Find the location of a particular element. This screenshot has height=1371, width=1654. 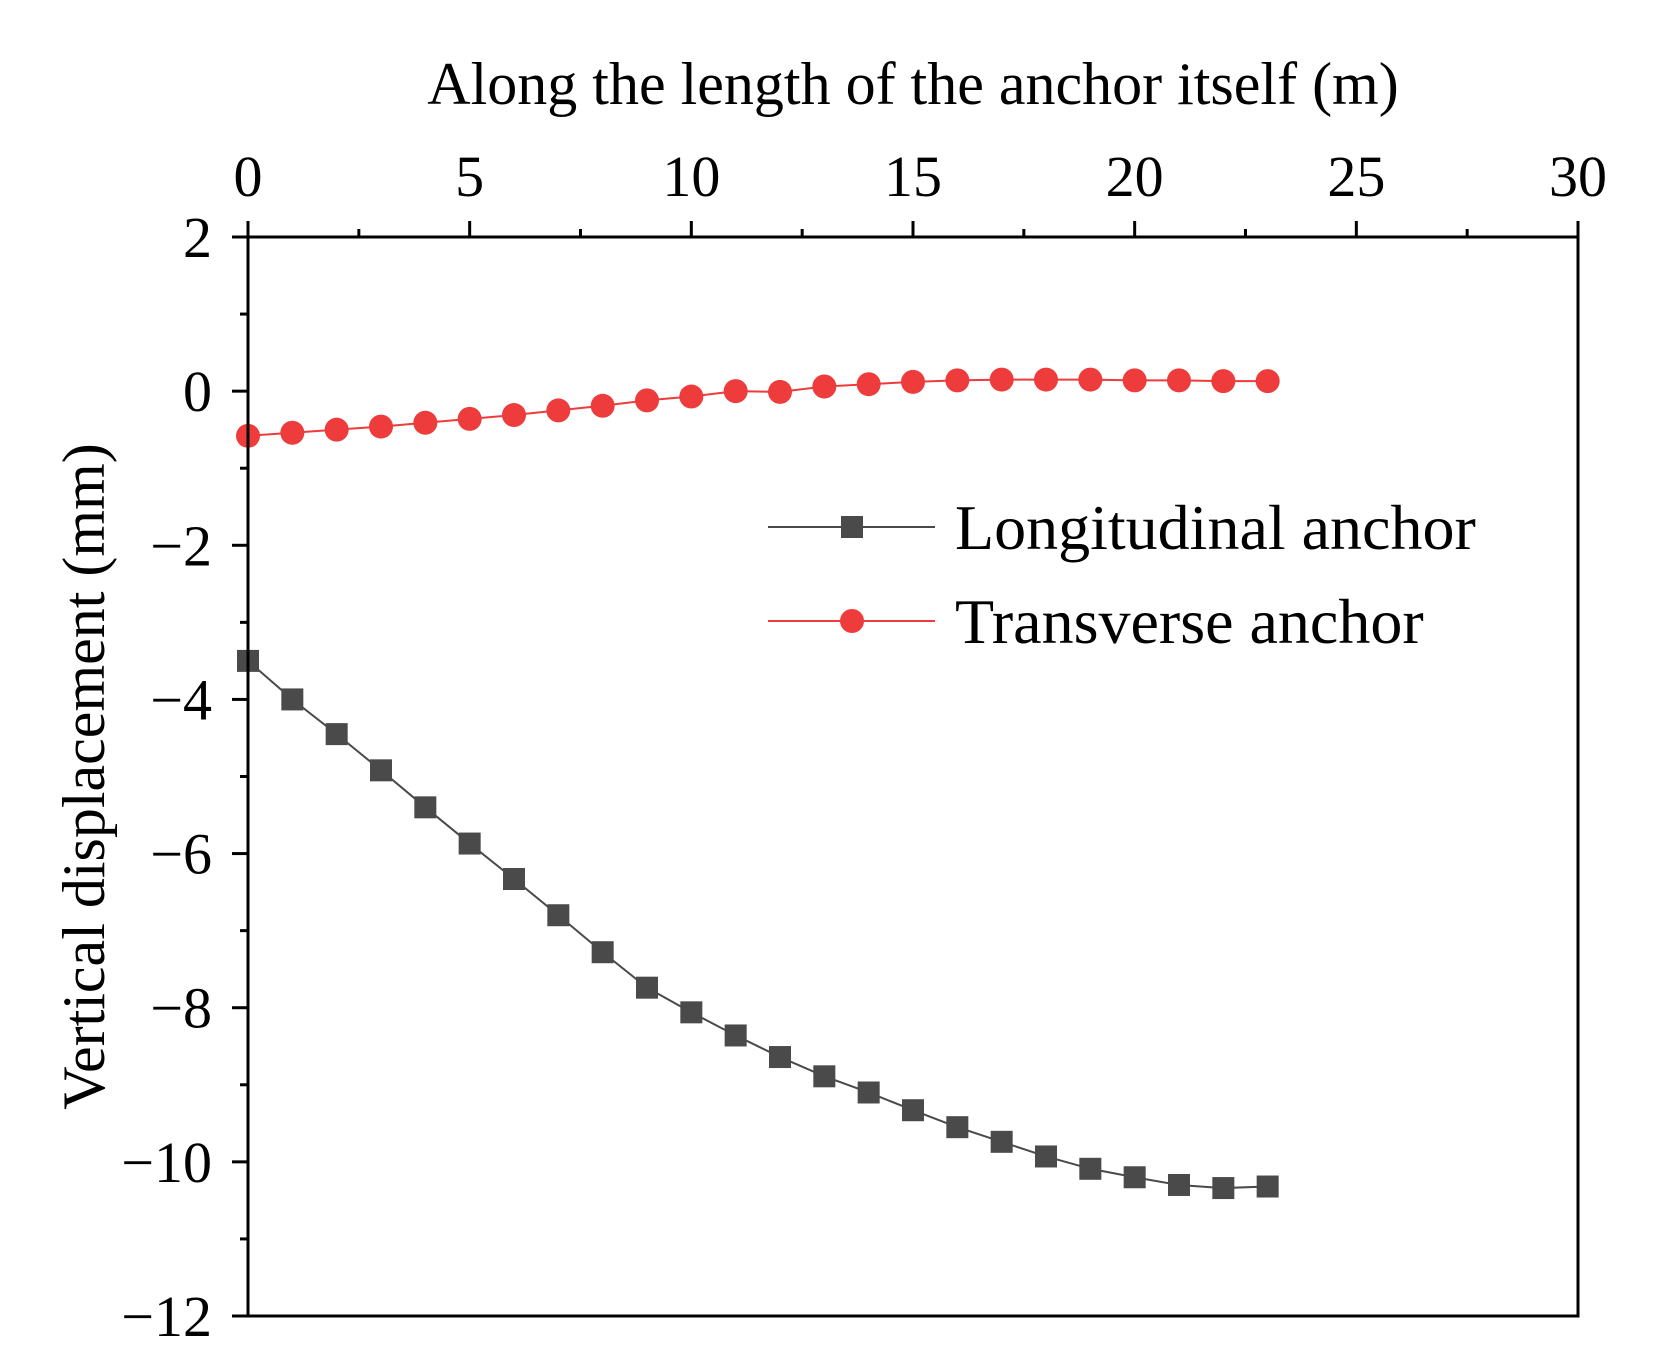

legend-label: Transverse anchor is located at coordinates (1189, 621).